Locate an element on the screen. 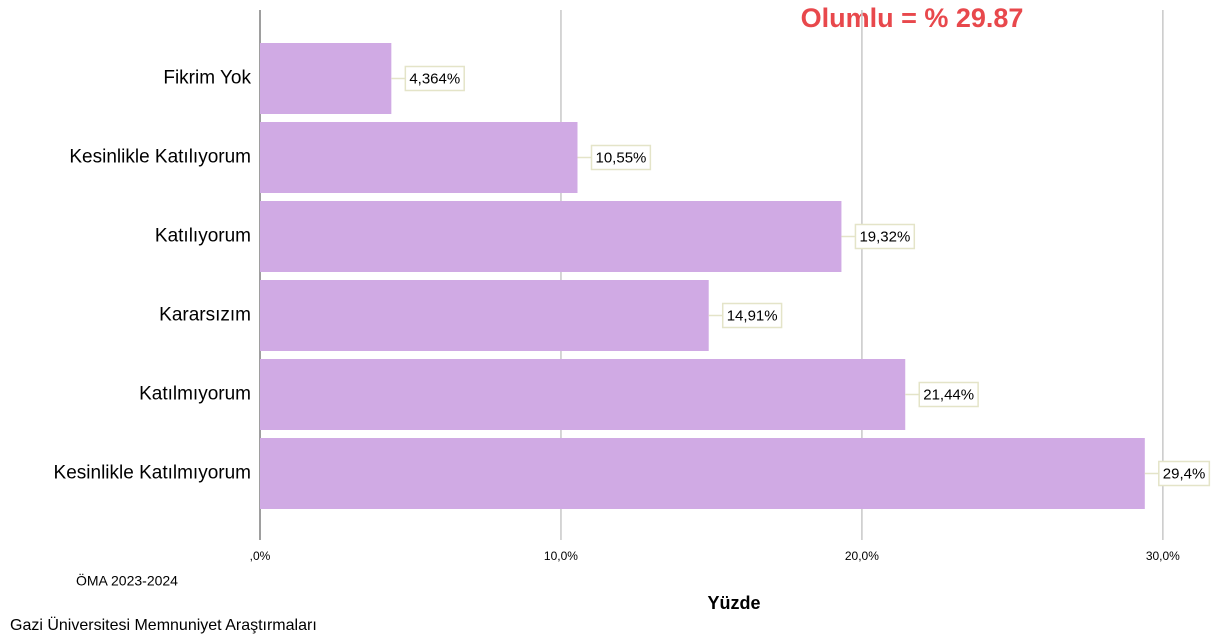 The height and width of the screenshot is (641, 1227). x-tick-label: 20,0% is located at coordinates (862, 556).